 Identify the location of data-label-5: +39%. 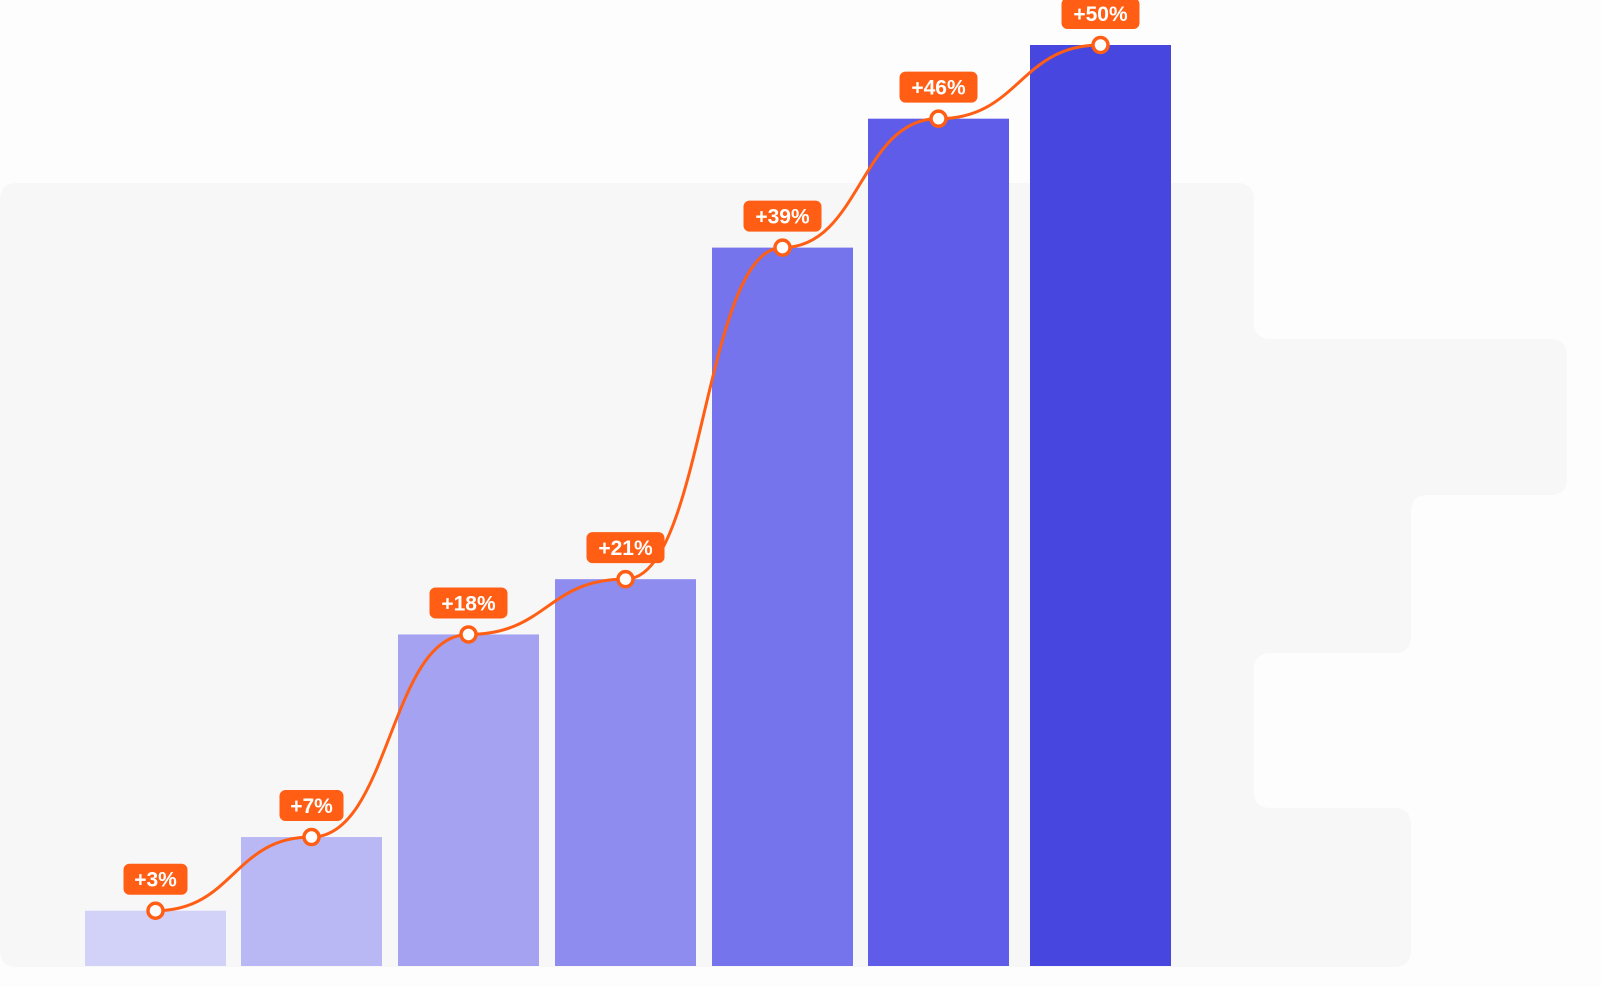
(782, 216).